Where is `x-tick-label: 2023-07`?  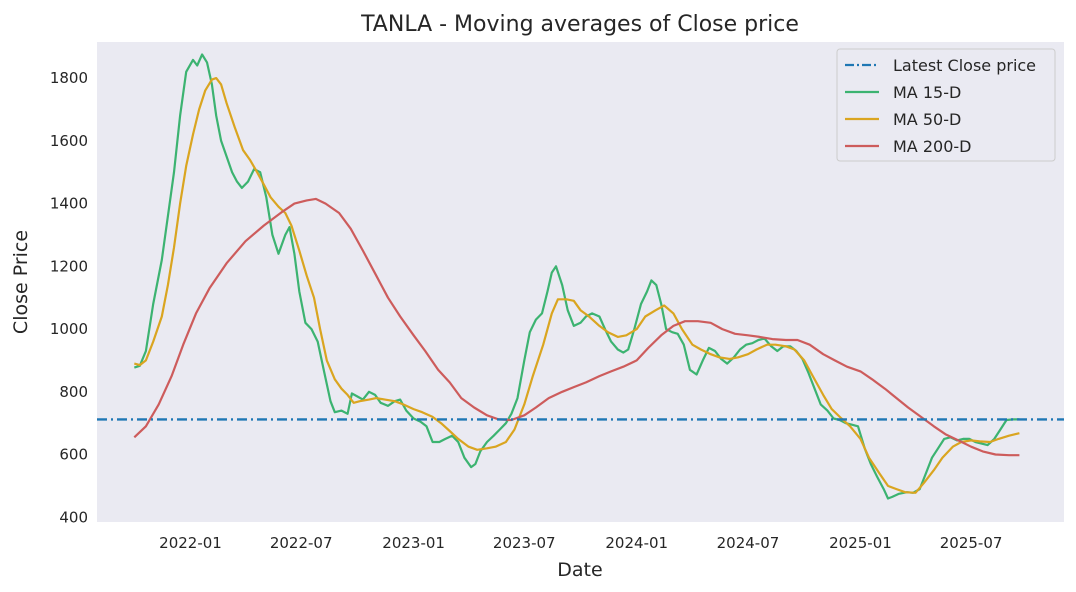 x-tick-label: 2023-07 is located at coordinates (524, 543).